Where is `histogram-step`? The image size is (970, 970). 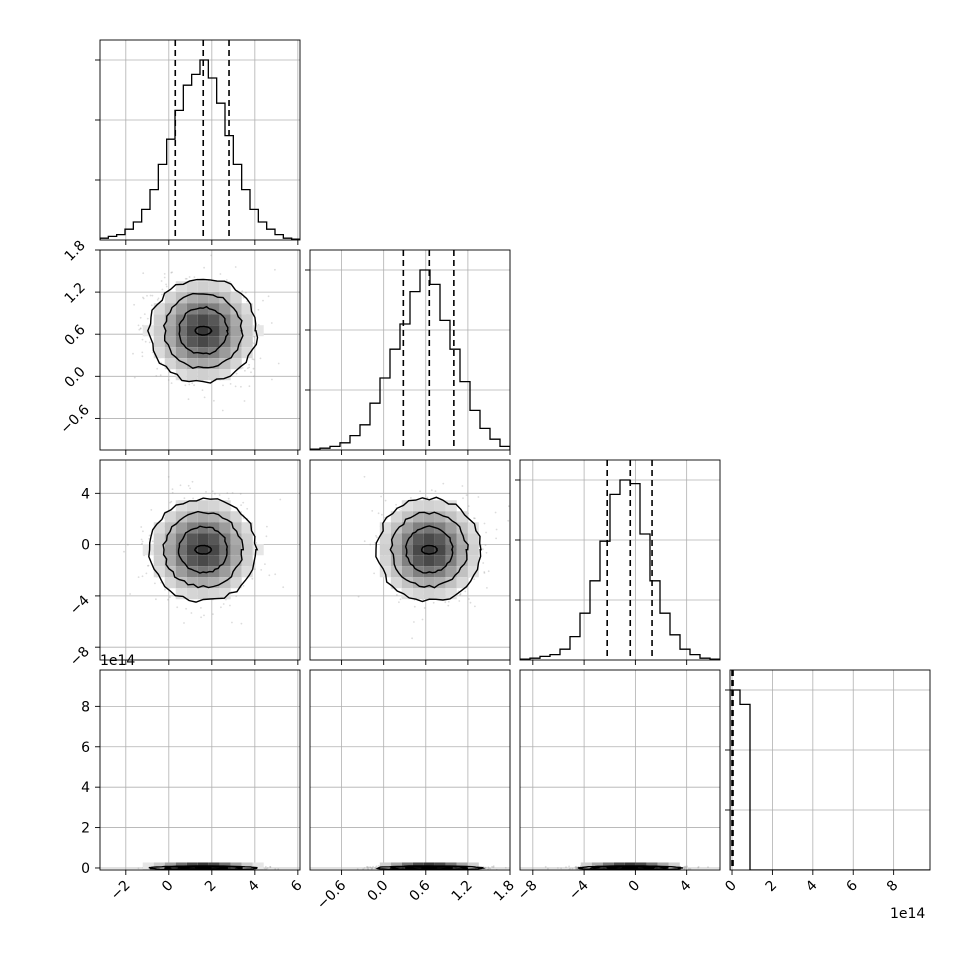
histogram-step is located at coordinates (830, 779).